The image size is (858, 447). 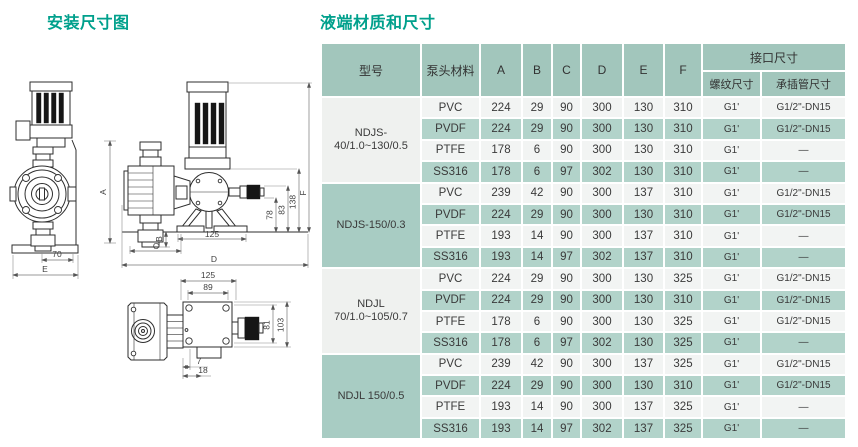 What do you see at coordinates (103, 192) in the screenshot?
I see `dim-label-a: A` at bounding box center [103, 192].